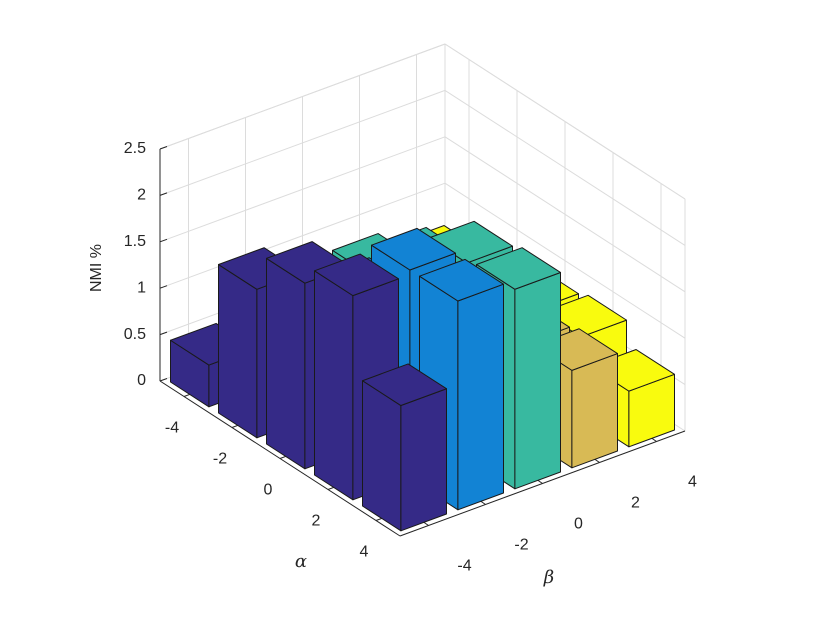 This screenshot has height=623, width=830. Describe the element at coordinates (635, 503) in the screenshot. I see `y-tick-label: 2` at that location.